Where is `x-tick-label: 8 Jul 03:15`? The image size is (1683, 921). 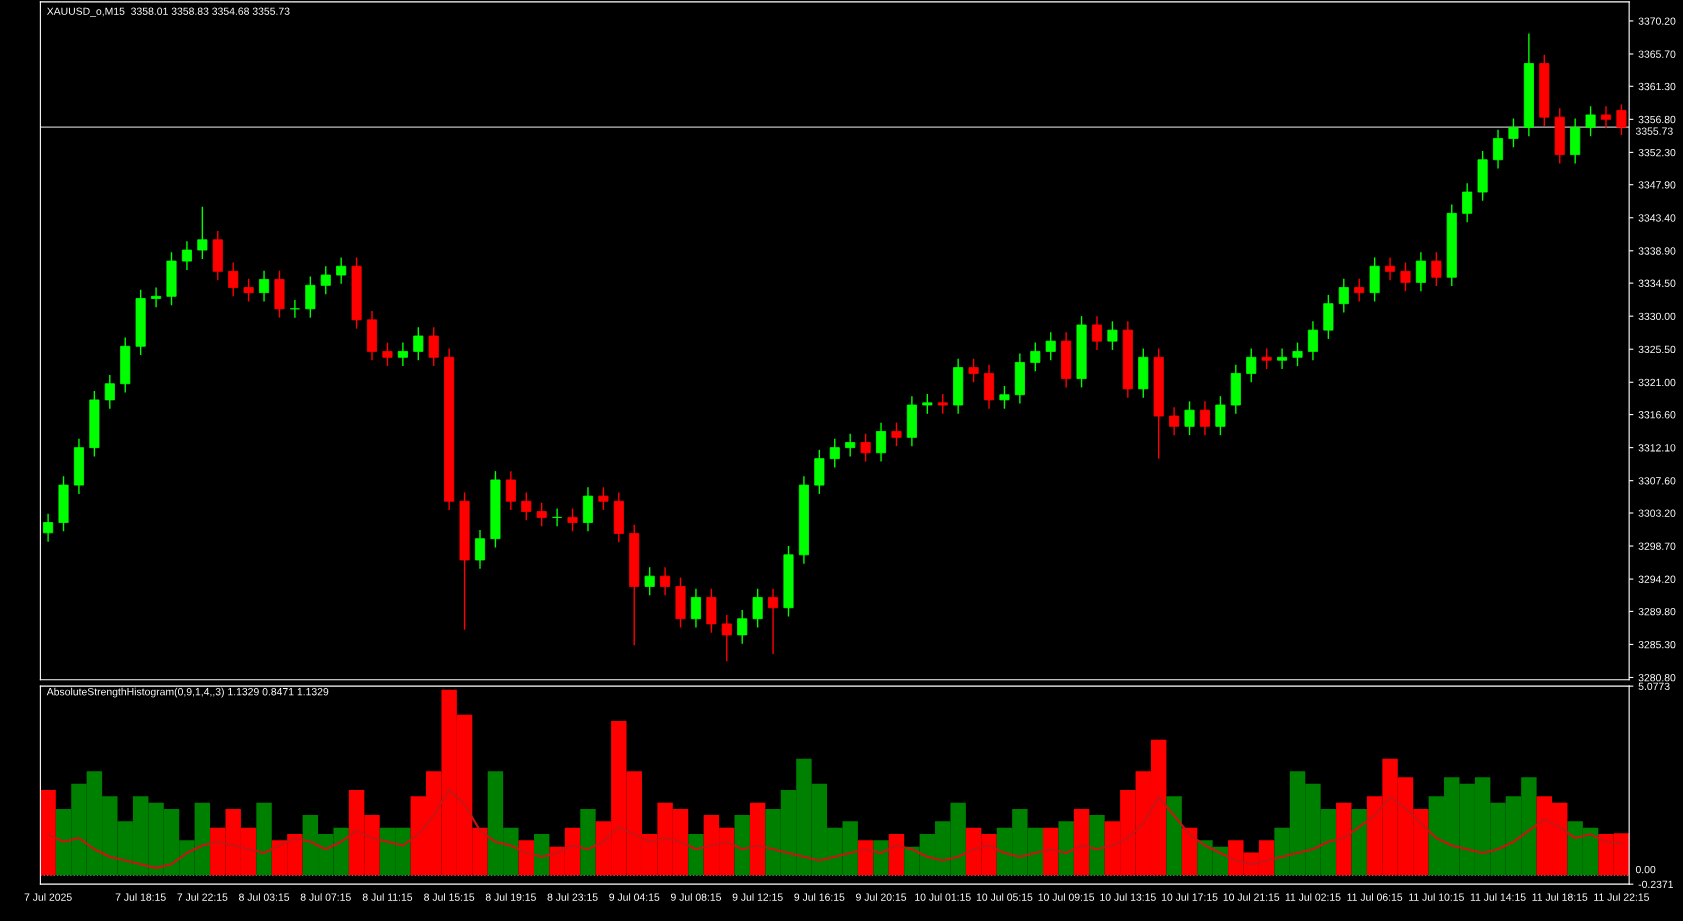
x-tick-label: 8 Jul 03:15 is located at coordinates (264, 897).